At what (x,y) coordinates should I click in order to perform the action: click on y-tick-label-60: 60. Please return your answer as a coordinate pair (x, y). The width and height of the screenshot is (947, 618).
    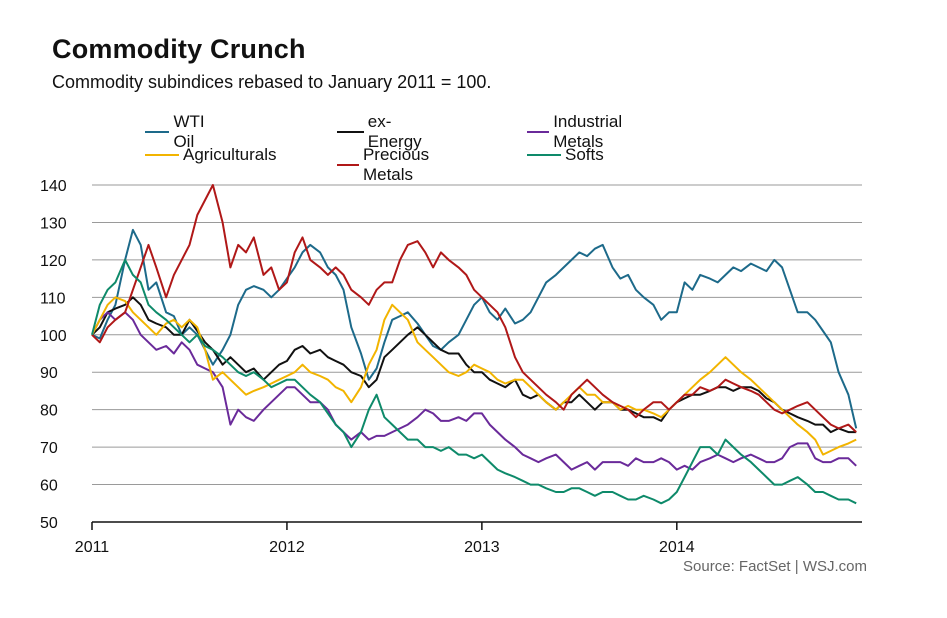
    Looking at the image, I should click on (49, 486).